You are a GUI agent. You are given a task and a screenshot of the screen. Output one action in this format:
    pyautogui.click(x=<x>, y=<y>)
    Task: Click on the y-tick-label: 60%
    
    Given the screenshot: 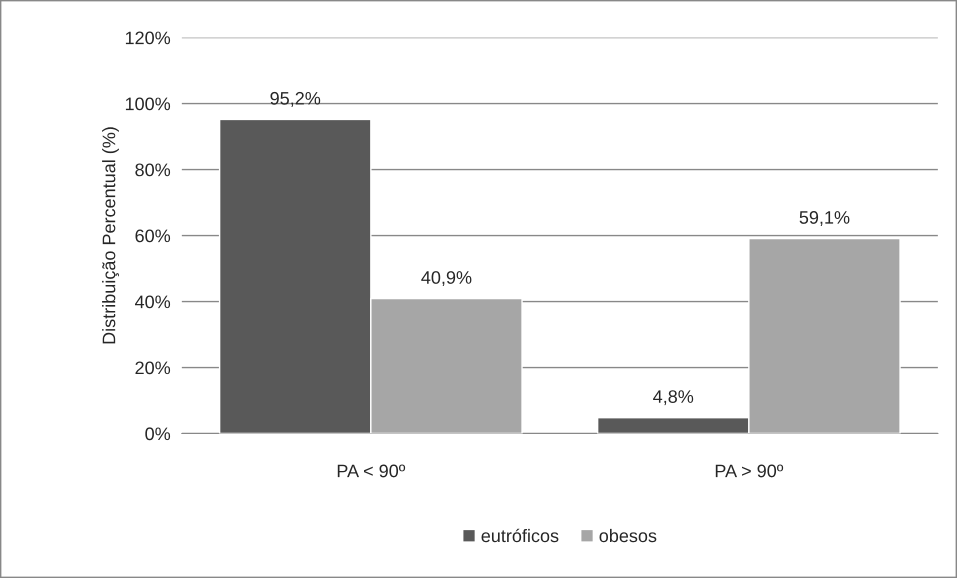 What is the action you would take?
    pyautogui.click(x=153, y=235)
    